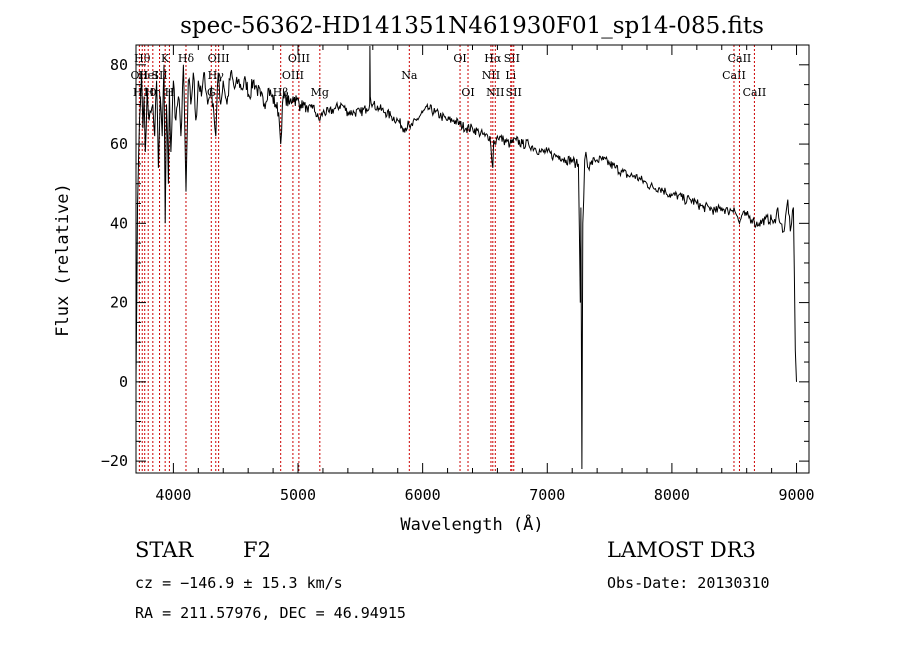 Image resolution: width=900 pixels, height=649 pixels. Describe the element at coordinates (547, 495) in the screenshot. I see `x-tick-label: 7000` at that location.